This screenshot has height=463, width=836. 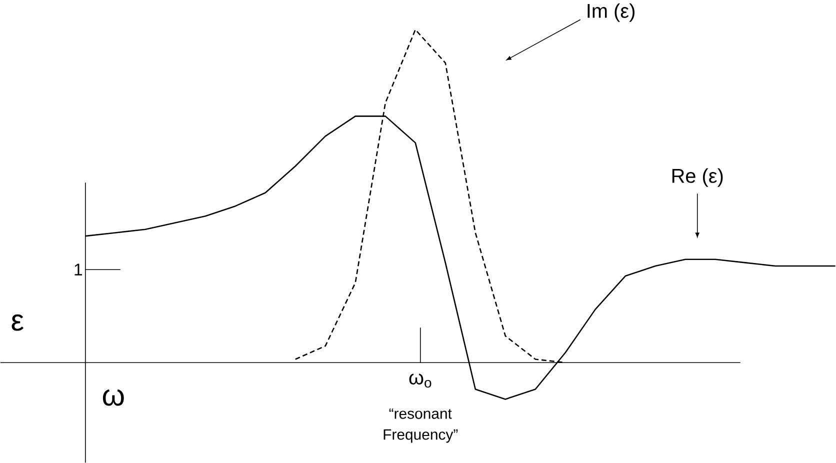 I want to click on text: “resonant Frequency”, so click(x=421, y=425).